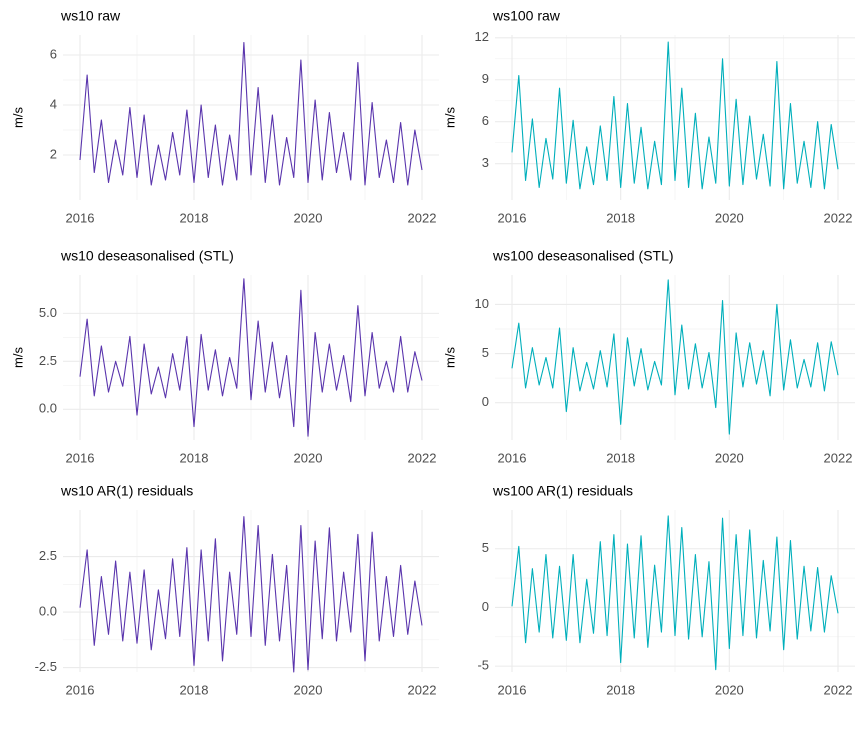 The height and width of the screenshot is (750, 864). Describe the element at coordinates (90, 16) in the screenshot. I see `panel-title: ws10 raw` at that location.